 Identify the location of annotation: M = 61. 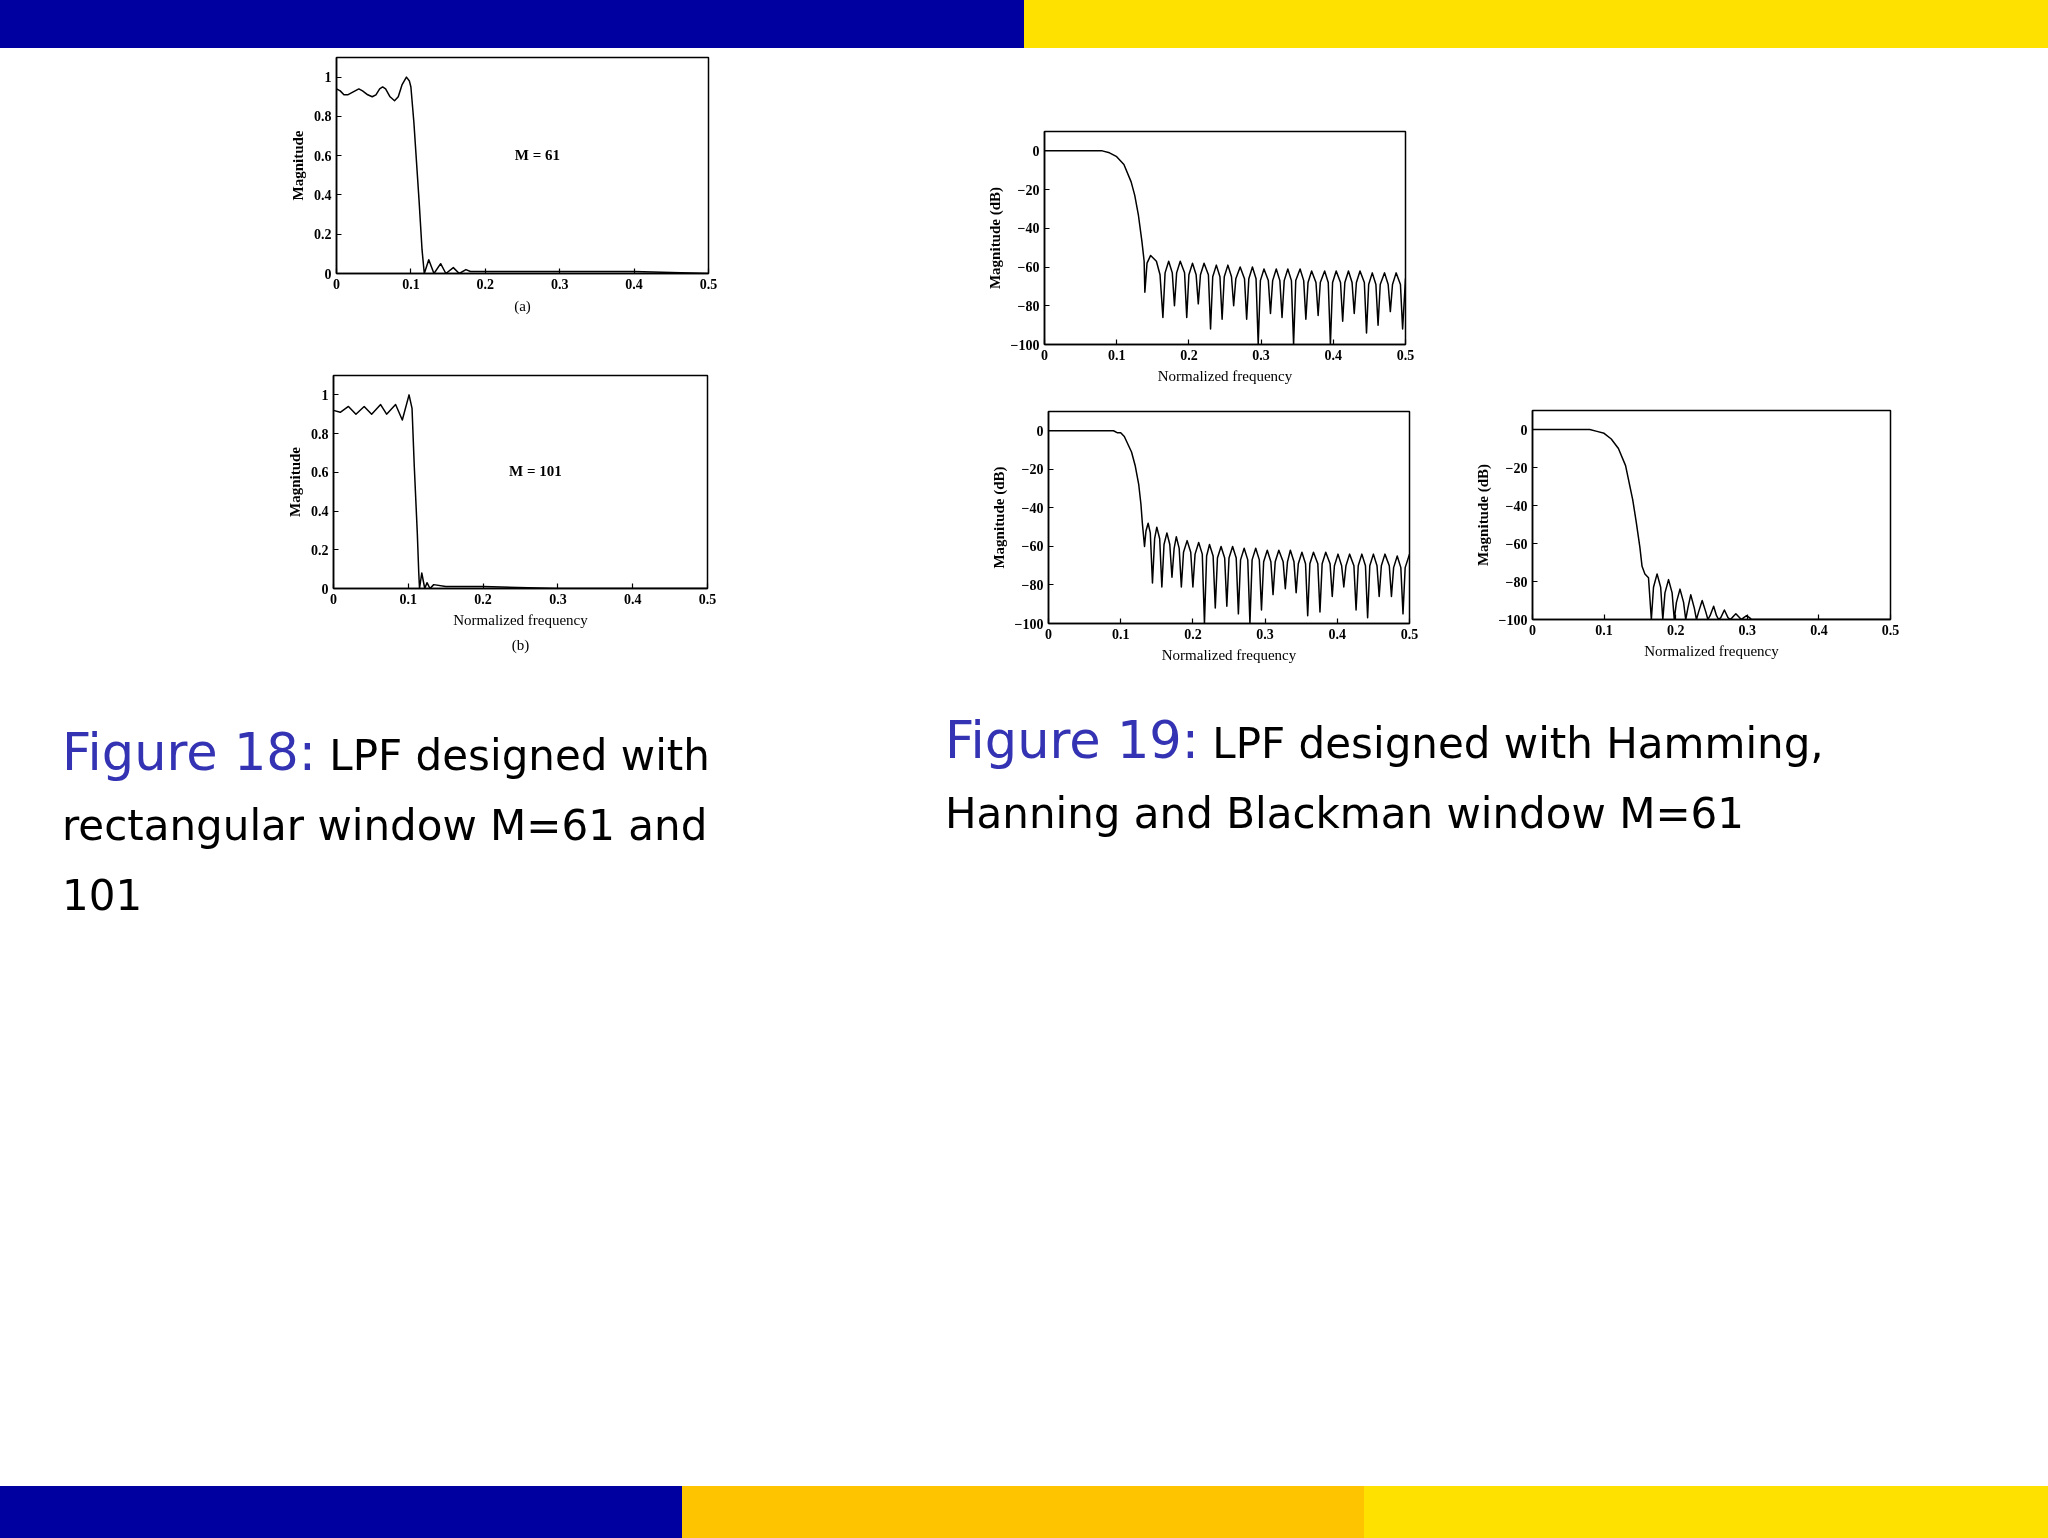
(537, 154).